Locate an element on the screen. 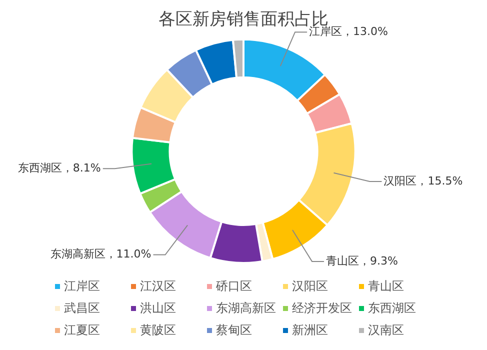 The width and height of the screenshot is (487, 350). data-label: 汉阳区，15.5% is located at coordinates (423, 181).